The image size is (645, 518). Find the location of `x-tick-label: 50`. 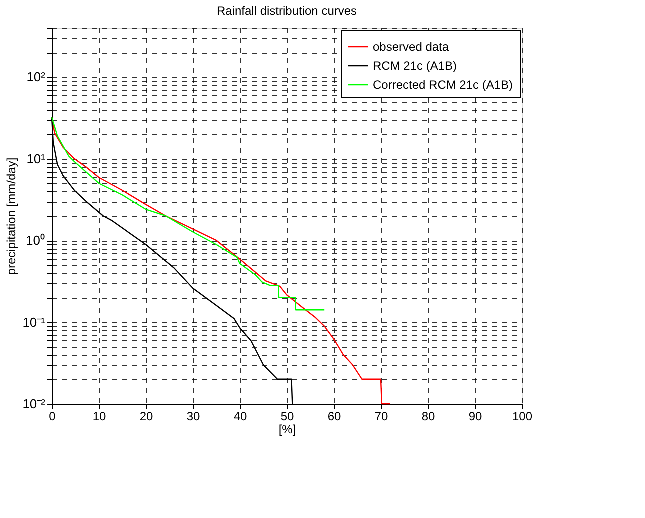

x-tick-label: 50 is located at coordinates (287, 417).